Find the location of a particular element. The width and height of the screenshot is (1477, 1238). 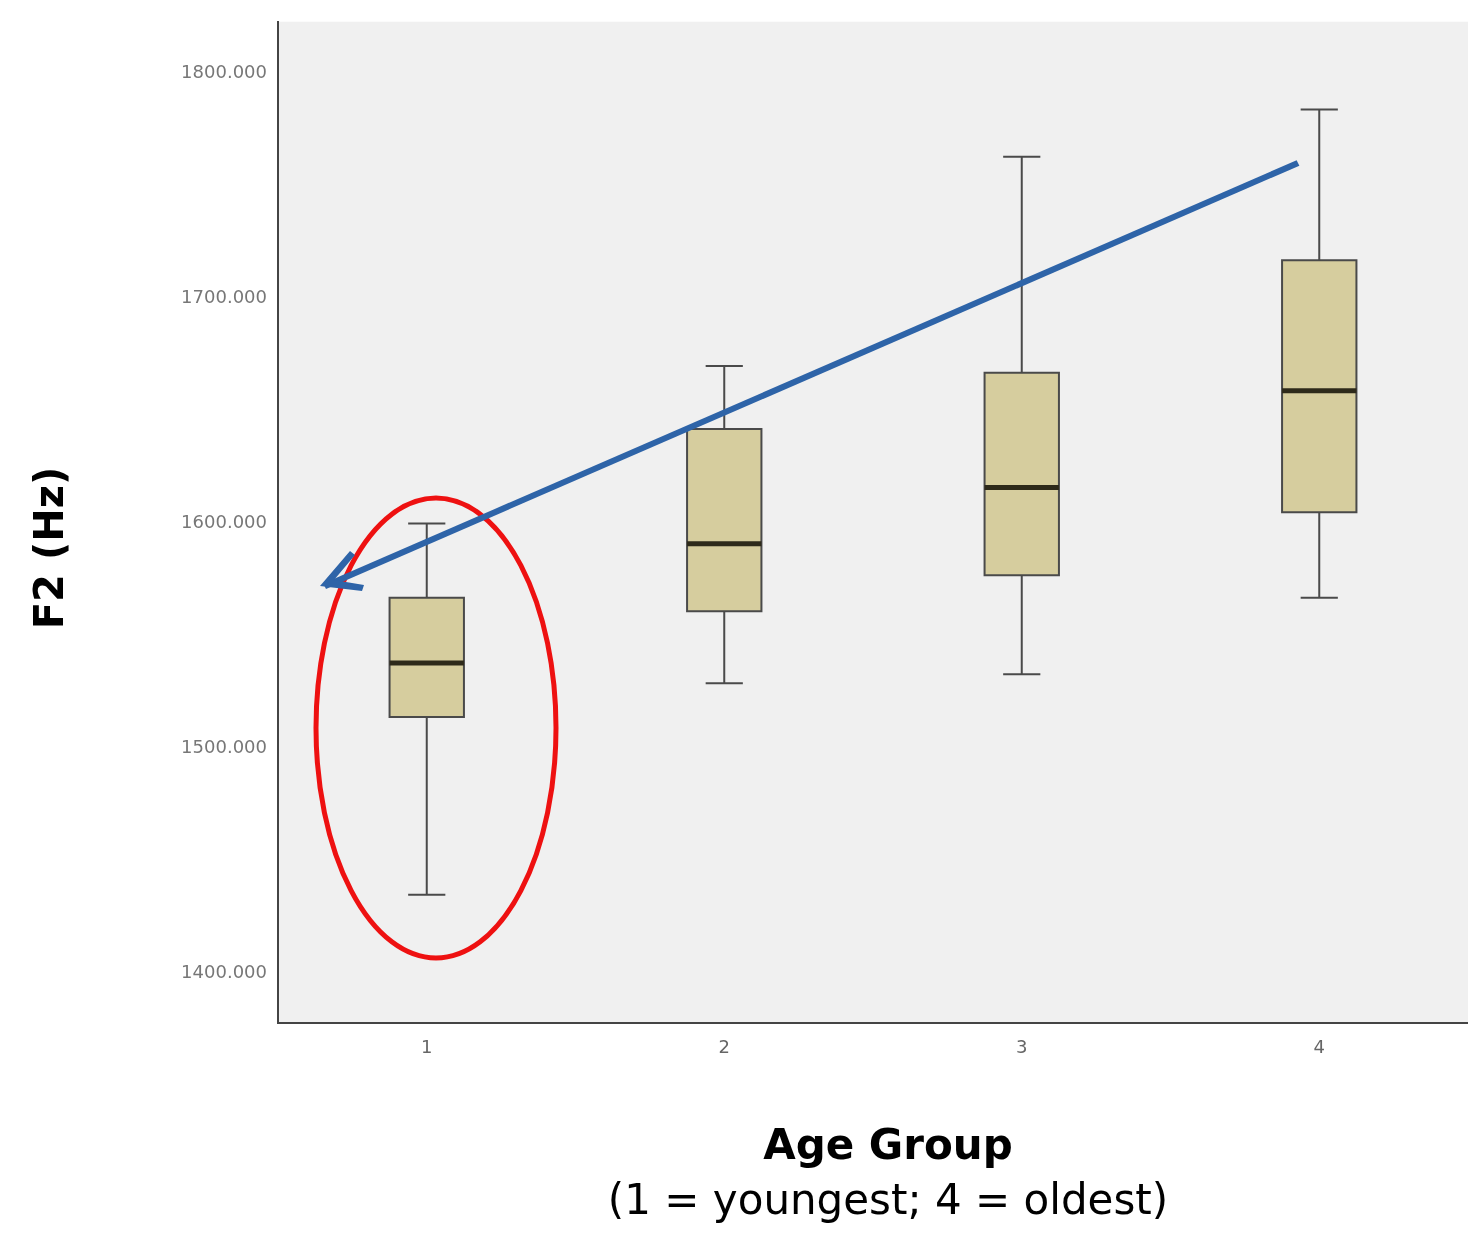

x-axis-title: Age Group (1 = youngest; 4 = oldest) is located at coordinates (888, 1171).